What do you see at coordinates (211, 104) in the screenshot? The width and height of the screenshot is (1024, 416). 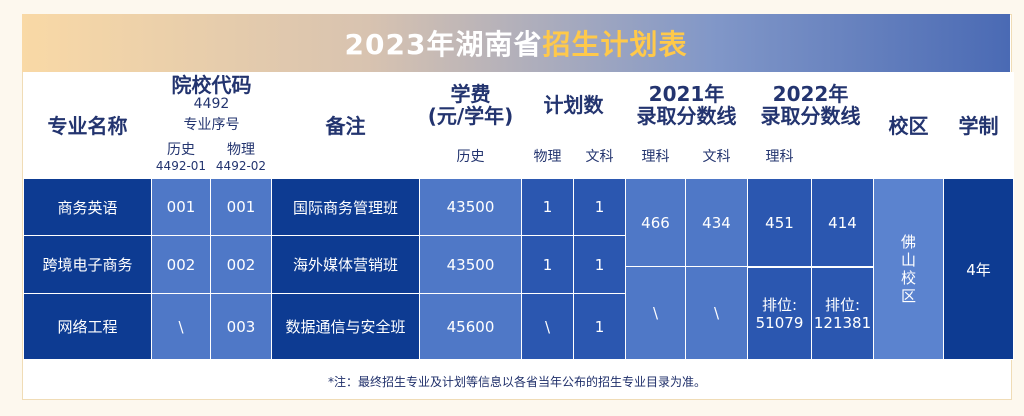 I see `school-code-value: 4492` at bounding box center [211, 104].